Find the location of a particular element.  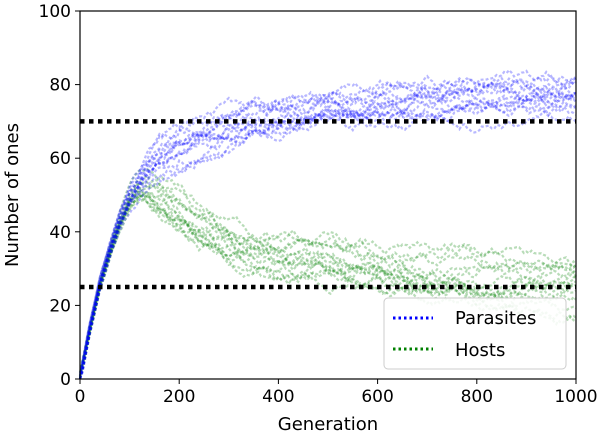

legend-label-hosts: Hosts is located at coordinates (480, 350).